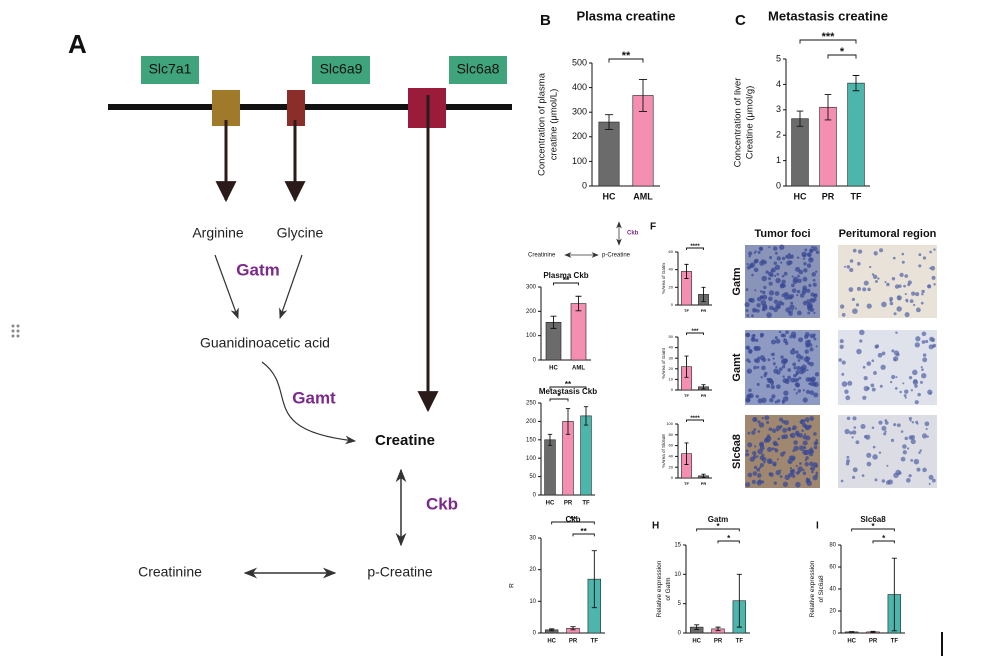  What do you see at coordinates (542, 256) in the screenshot?
I see `metabolite: Creatinine` at bounding box center [542, 256].